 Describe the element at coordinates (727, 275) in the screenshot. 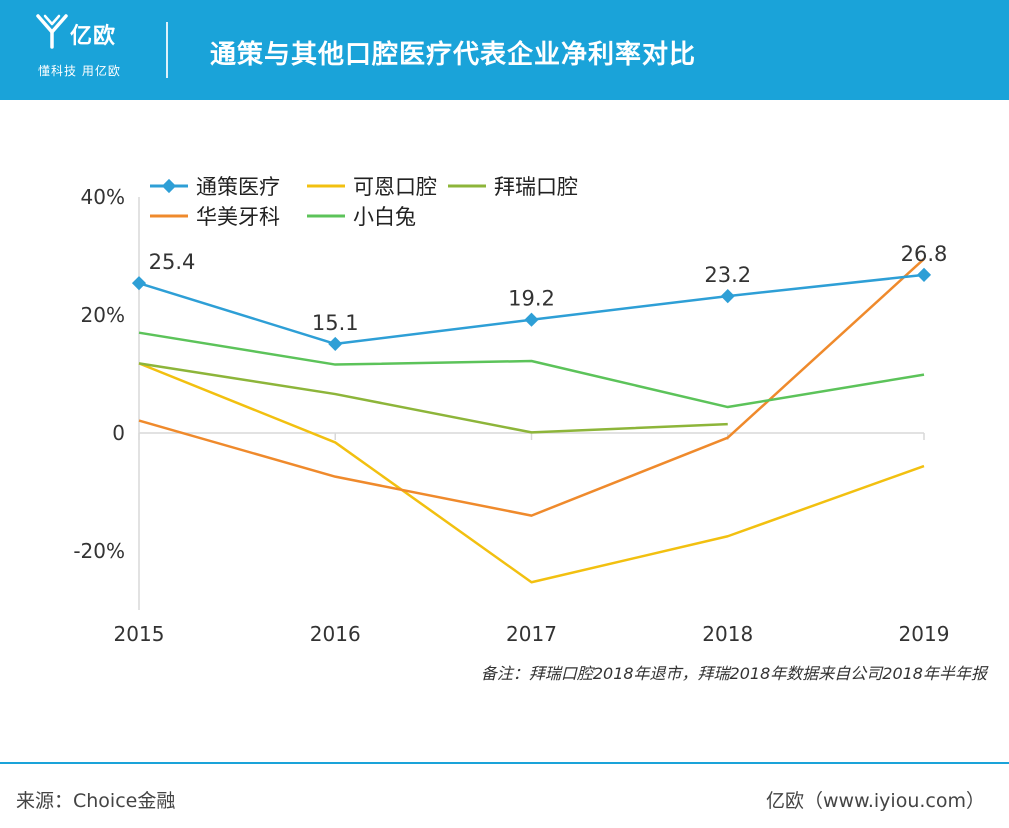

I see `data-label: 23.2` at that location.